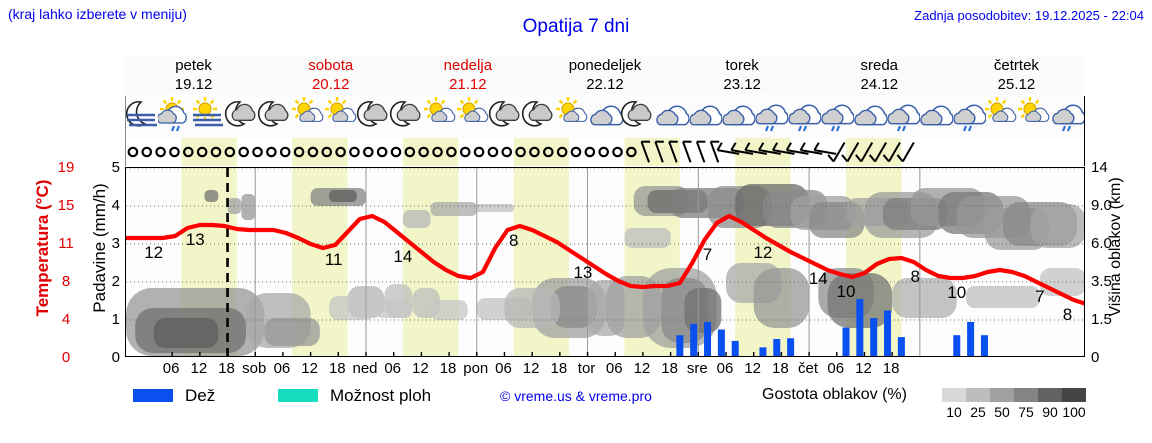  What do you see at coordinates (208, 117) in the screenshot?
I see `weather-icon-sun-fog` at bounding box center [208, 117].